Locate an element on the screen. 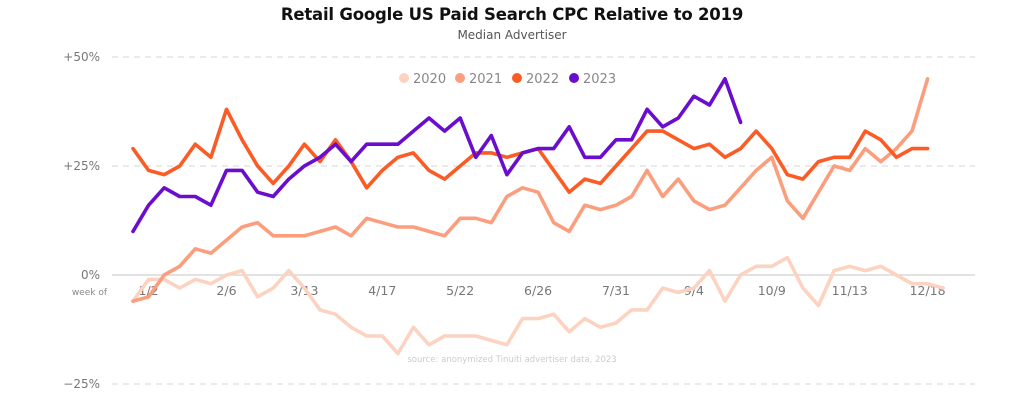 This screenshot has width=1024, height=413. legend-label: 2020 is located at coordinates (429, 79).